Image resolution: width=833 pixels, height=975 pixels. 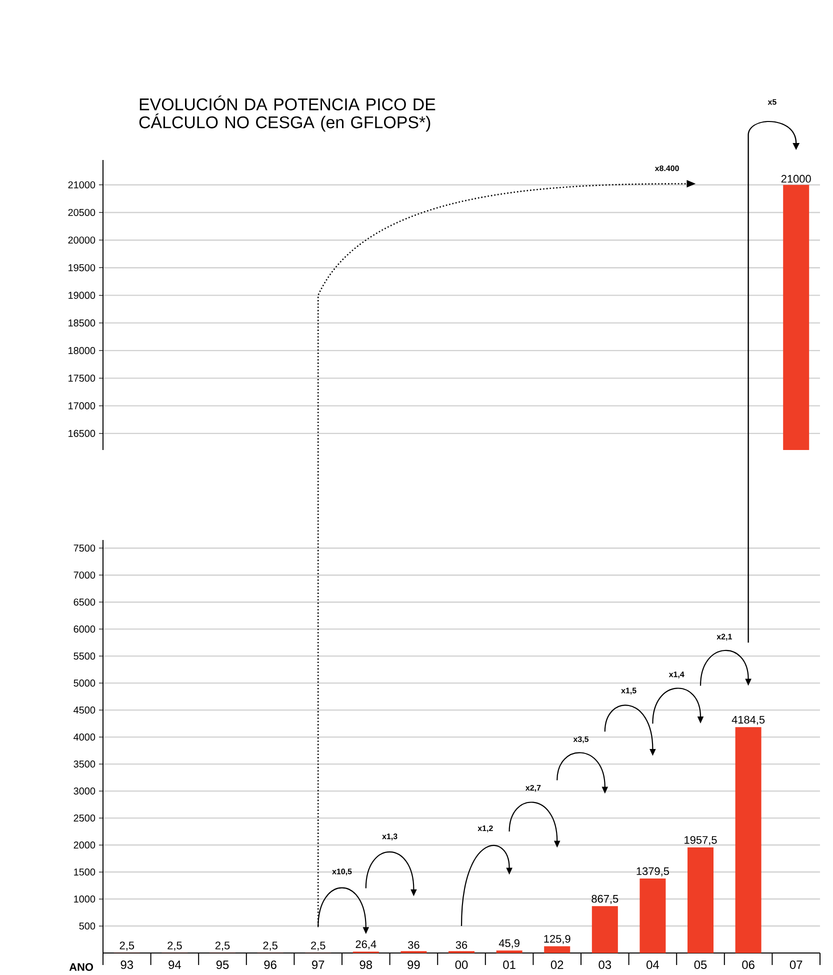 I want to click on y-tick-label: 1500, so click(x=85, y=872).